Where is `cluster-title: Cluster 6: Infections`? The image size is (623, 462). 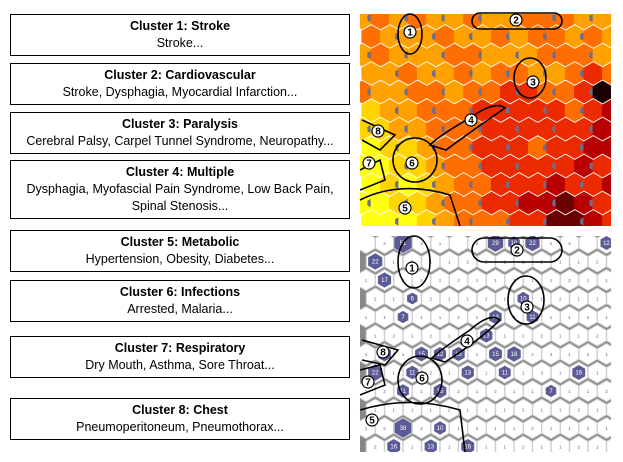 cluster-title: Cluster 6: Infections is located at coordinates (180, 292).